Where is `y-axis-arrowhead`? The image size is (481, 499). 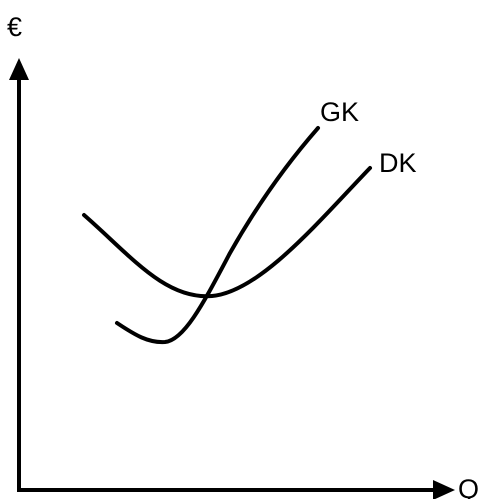
y-axis-arrowhead is located at coordinates (19, 69).